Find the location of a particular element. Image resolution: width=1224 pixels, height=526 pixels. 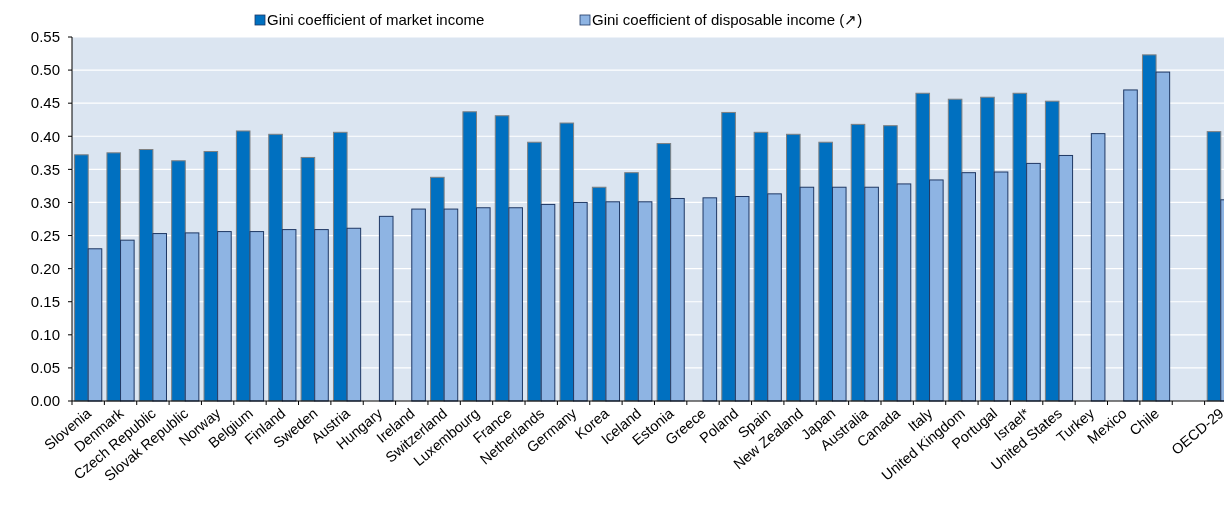

legend-label: Gini coefficient of disposable income (↗) is located at coordinates (727, 20).